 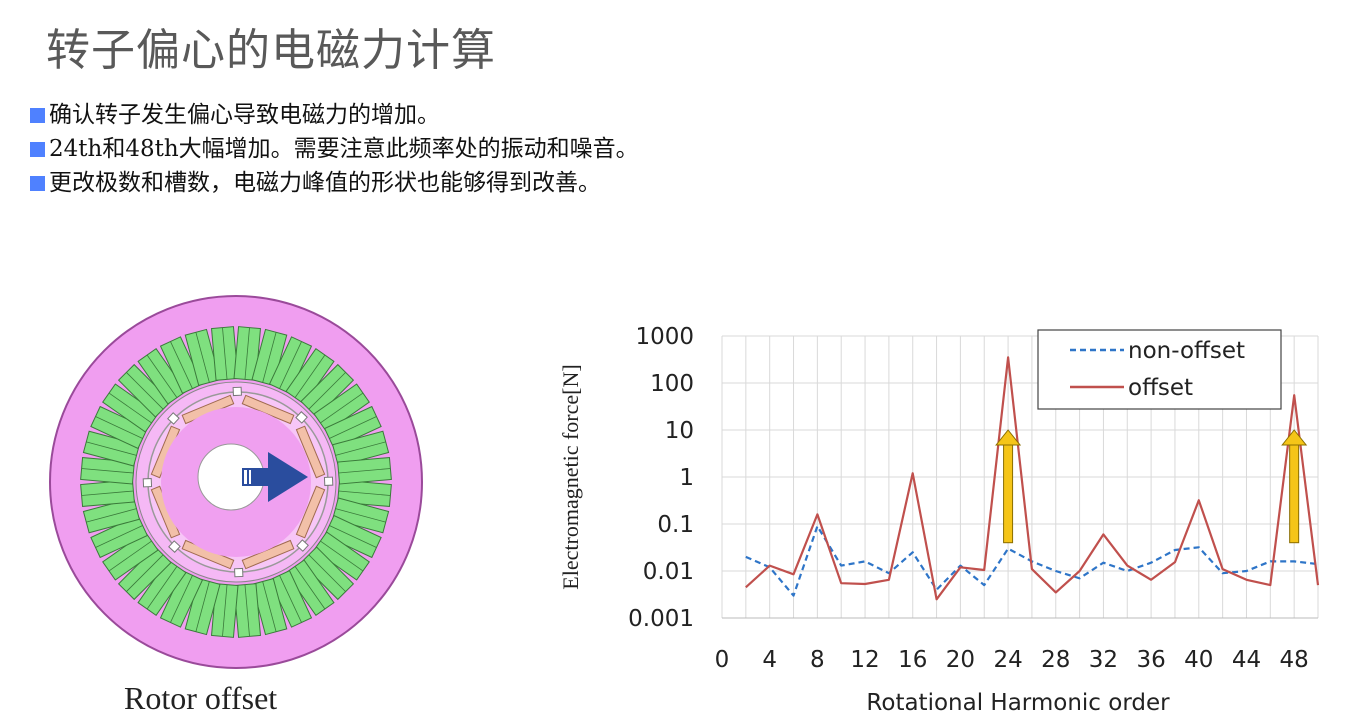 What do you see at coordinates (1294, 660) in the screenshot?
I see `x-tick-label: 48` at bounding box center [1294, 660].